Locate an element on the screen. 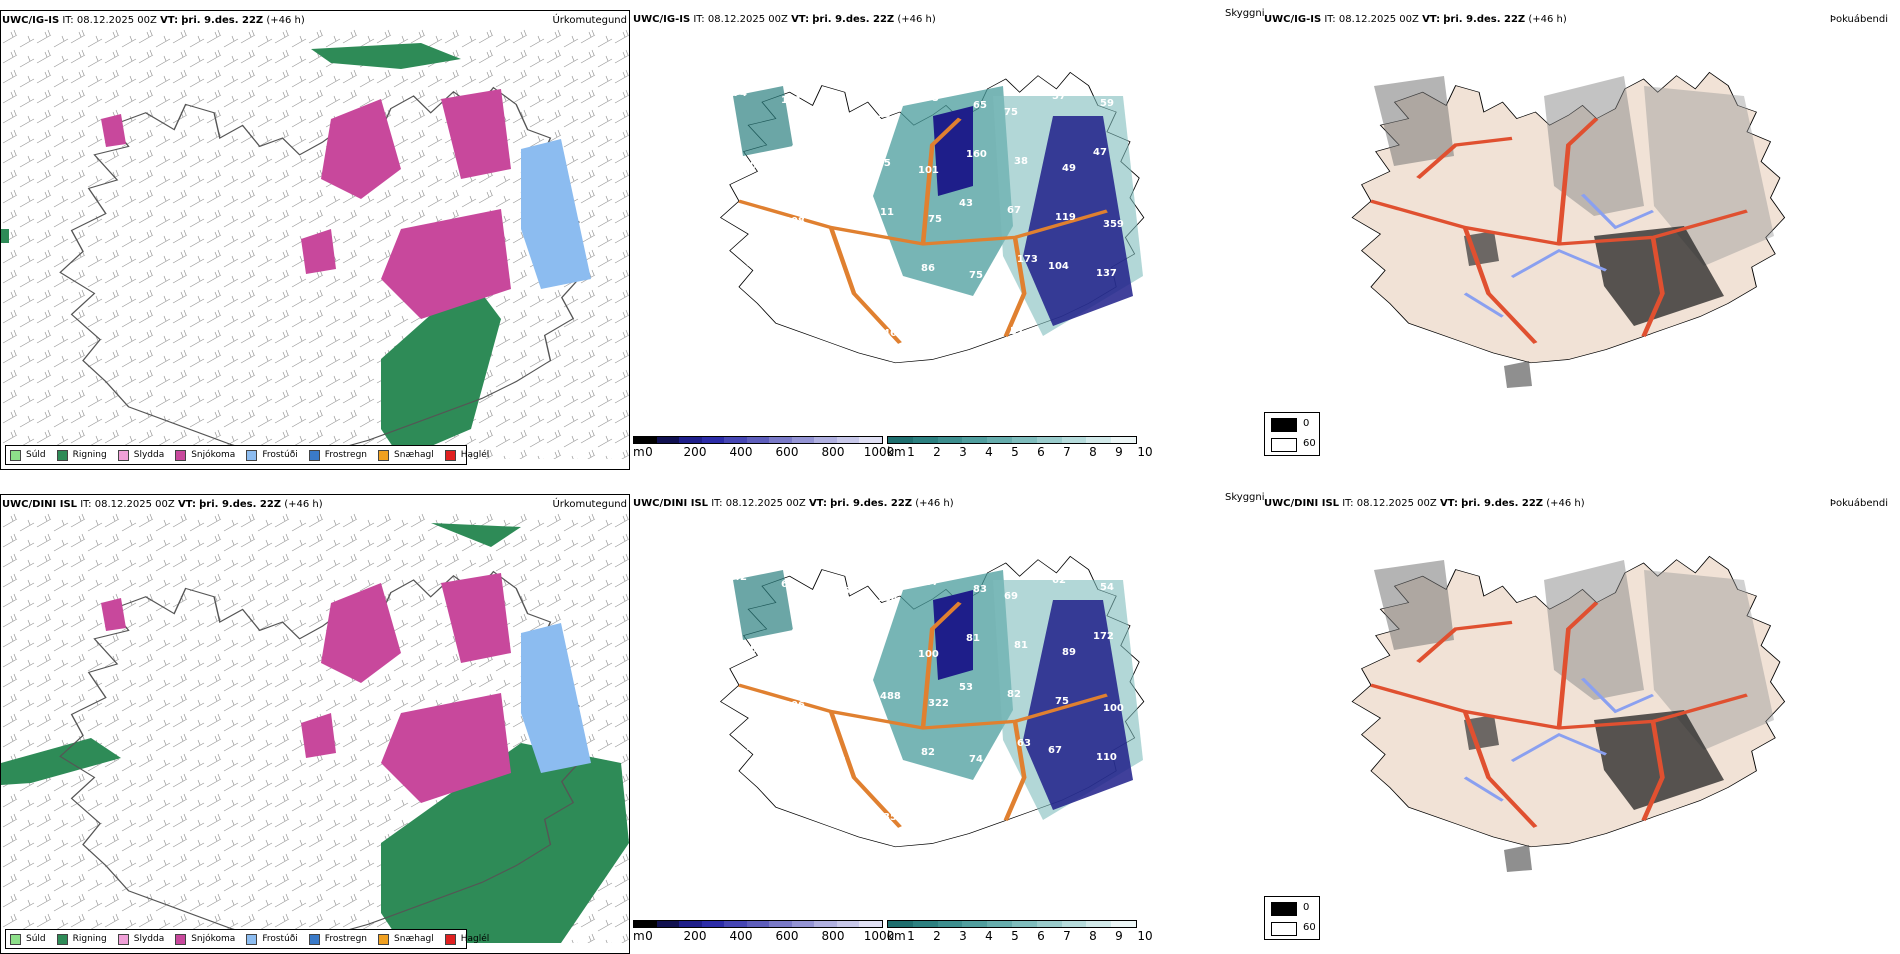 This screenshot has height=954, width=1900. legend-label: Snæhagl is located at coordinates (414, 455).